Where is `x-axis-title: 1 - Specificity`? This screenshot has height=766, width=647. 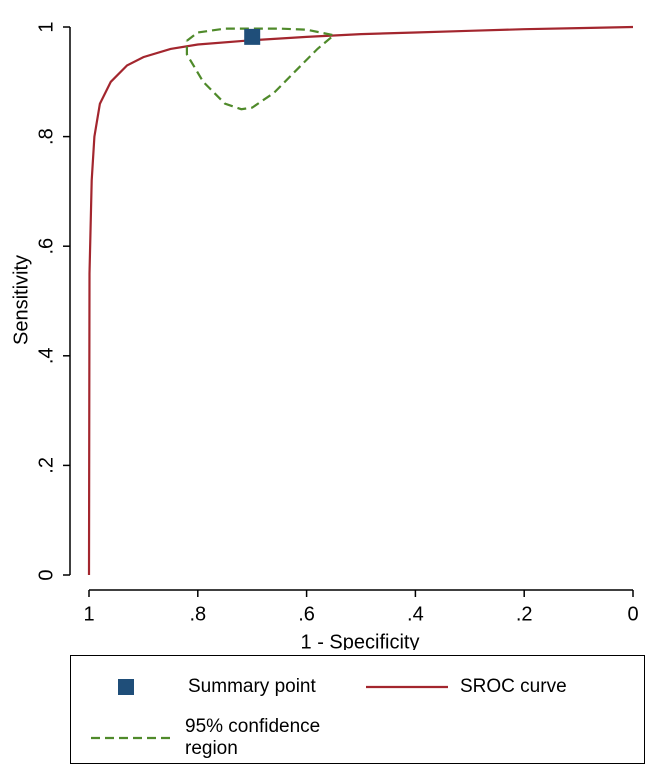 x-axis-title: 1 - Specificity is located at coordinates (360, 640).